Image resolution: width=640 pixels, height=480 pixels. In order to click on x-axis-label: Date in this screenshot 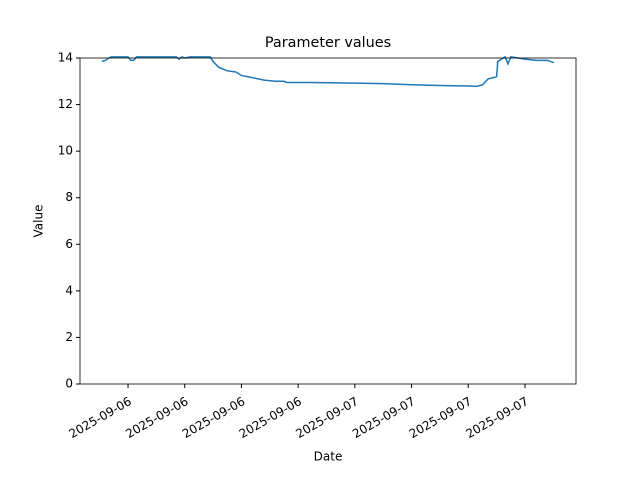, I will do `click(328, 457)`.